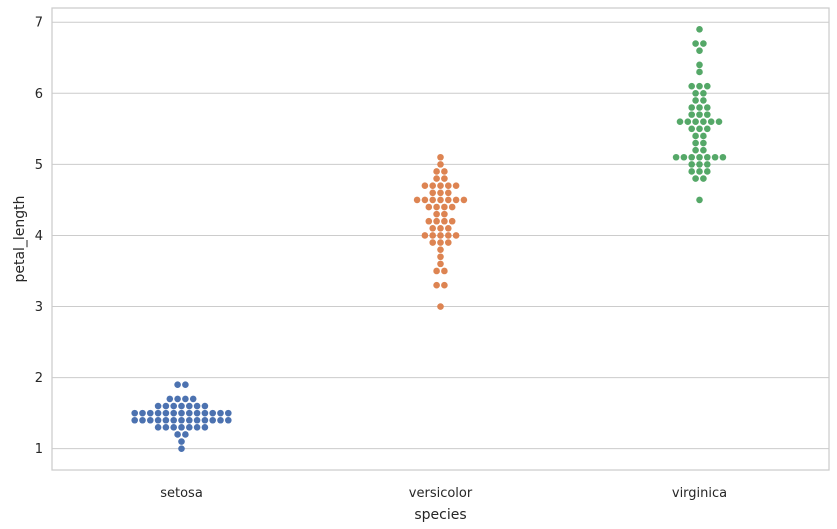 Image resolution: width=837 pixels, height=529 pixels. What do you see at coordinates (39, 236) in the screenshot?
I see `y-tick-labels: 1 2 3 4 5 6 7` at bounding box center [39, 236].